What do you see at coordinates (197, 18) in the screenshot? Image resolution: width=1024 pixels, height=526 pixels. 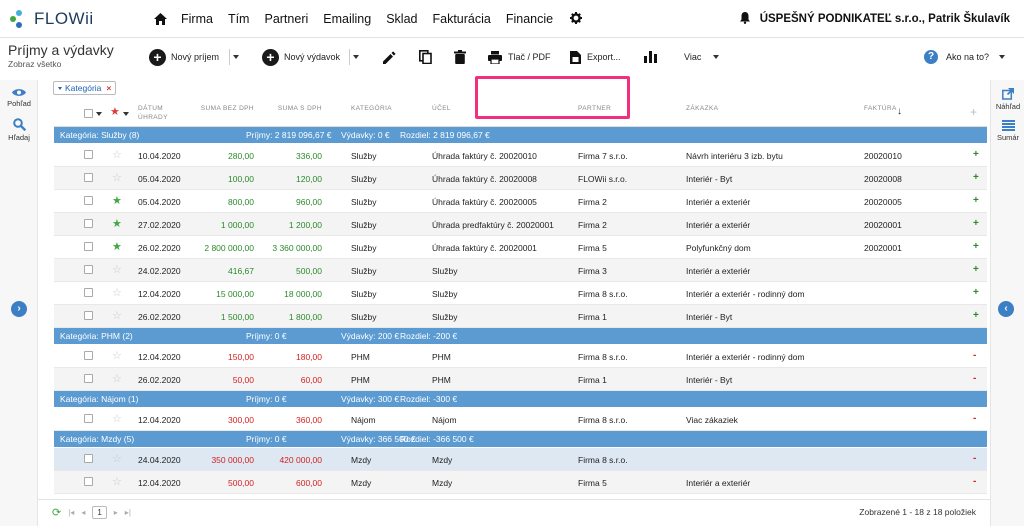 I see `nav-item-firma: Firma` at bounding box center [197, 18].